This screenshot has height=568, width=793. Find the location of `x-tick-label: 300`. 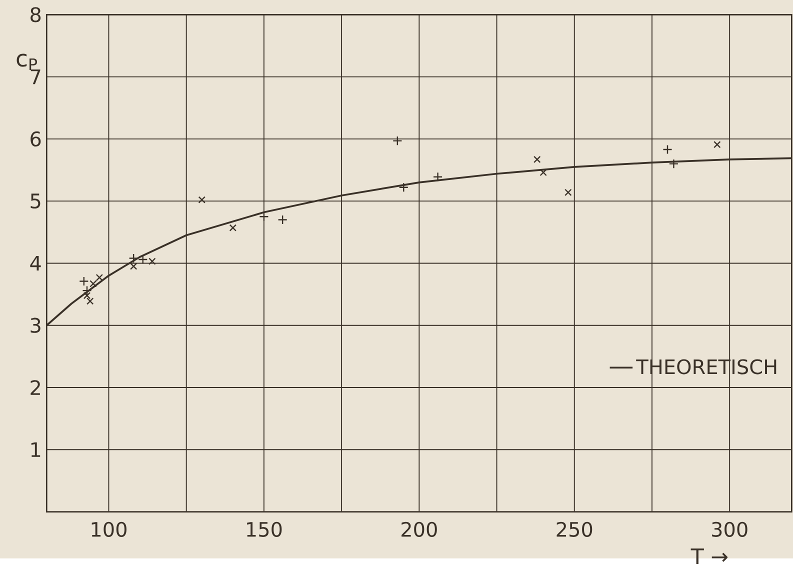

x-tick-label: 300 is located at coordinates (730, 529).